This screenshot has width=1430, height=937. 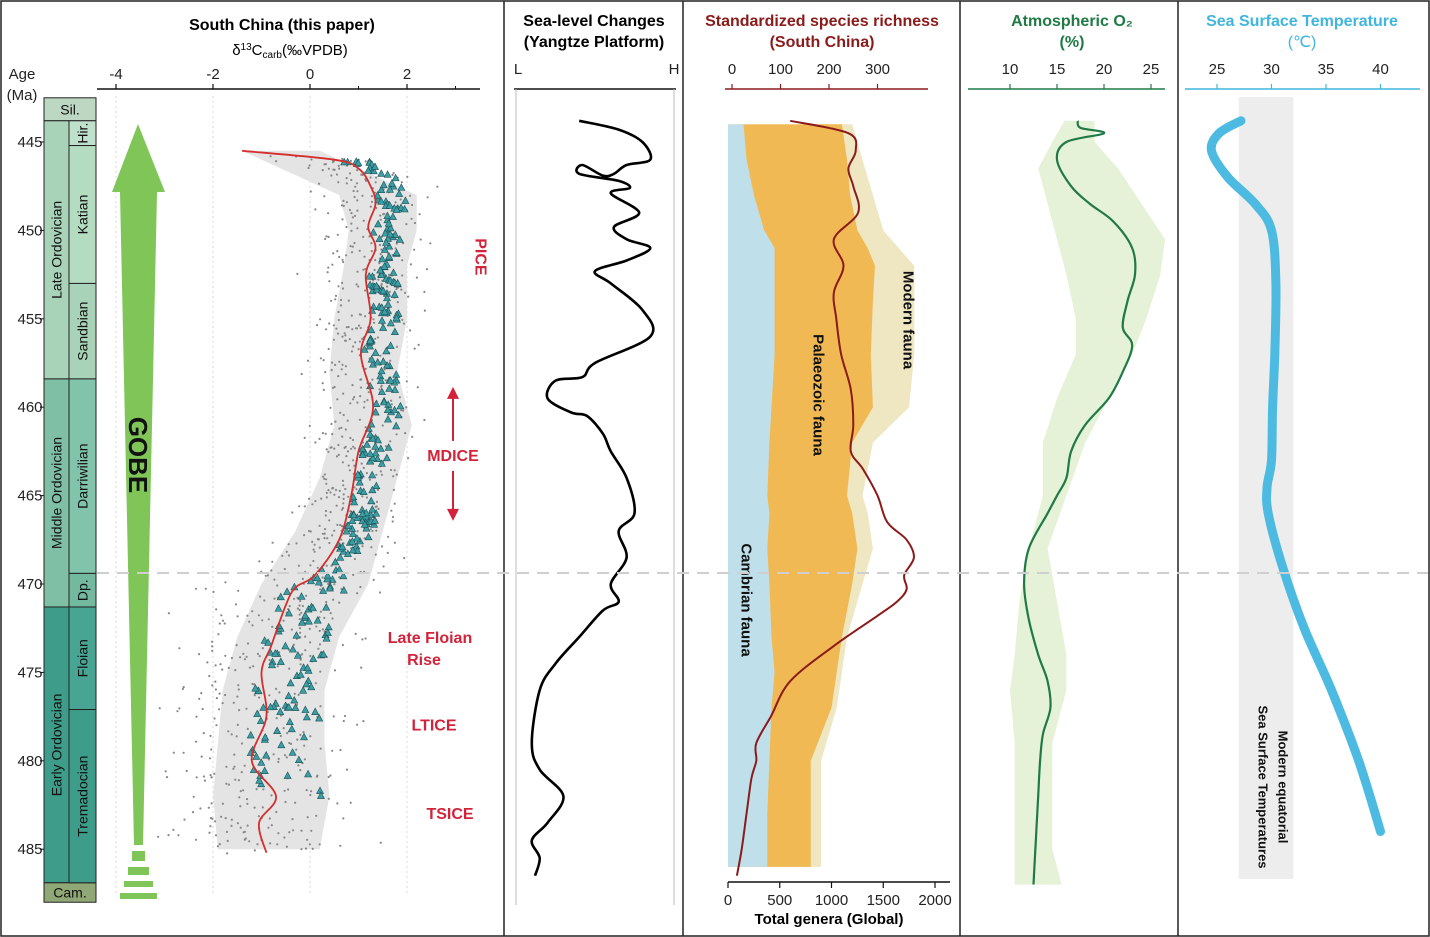 I want to click on event-label-ltice: LTICE, so click(x=433, y=725).